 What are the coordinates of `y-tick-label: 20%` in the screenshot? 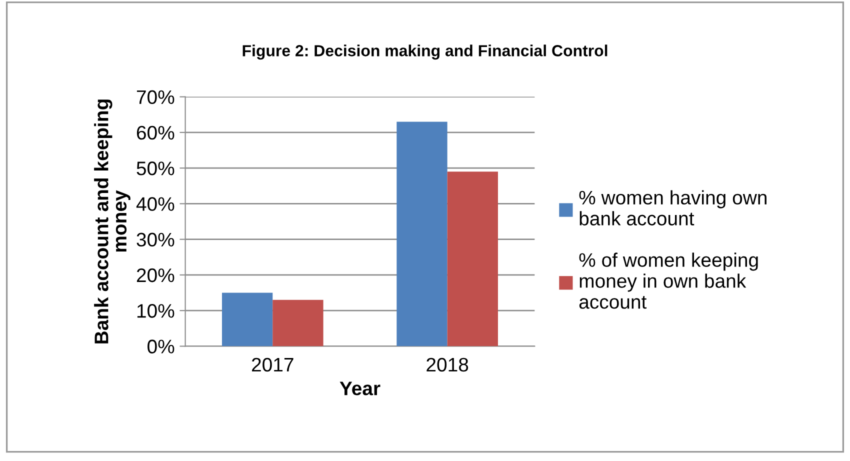 It's located at (155, 275).